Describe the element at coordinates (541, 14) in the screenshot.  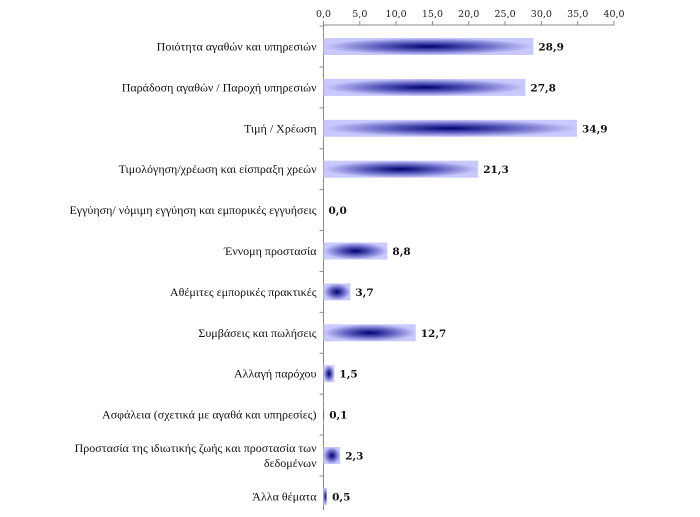
I see `x-tick-label: 30,0` at that location.